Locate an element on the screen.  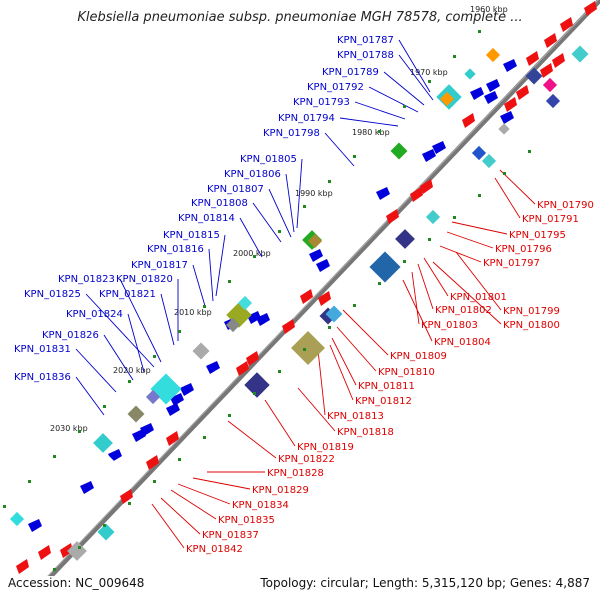
gene-label-kpn_01807: KPN_01807 is located at coordinates (249, 211).